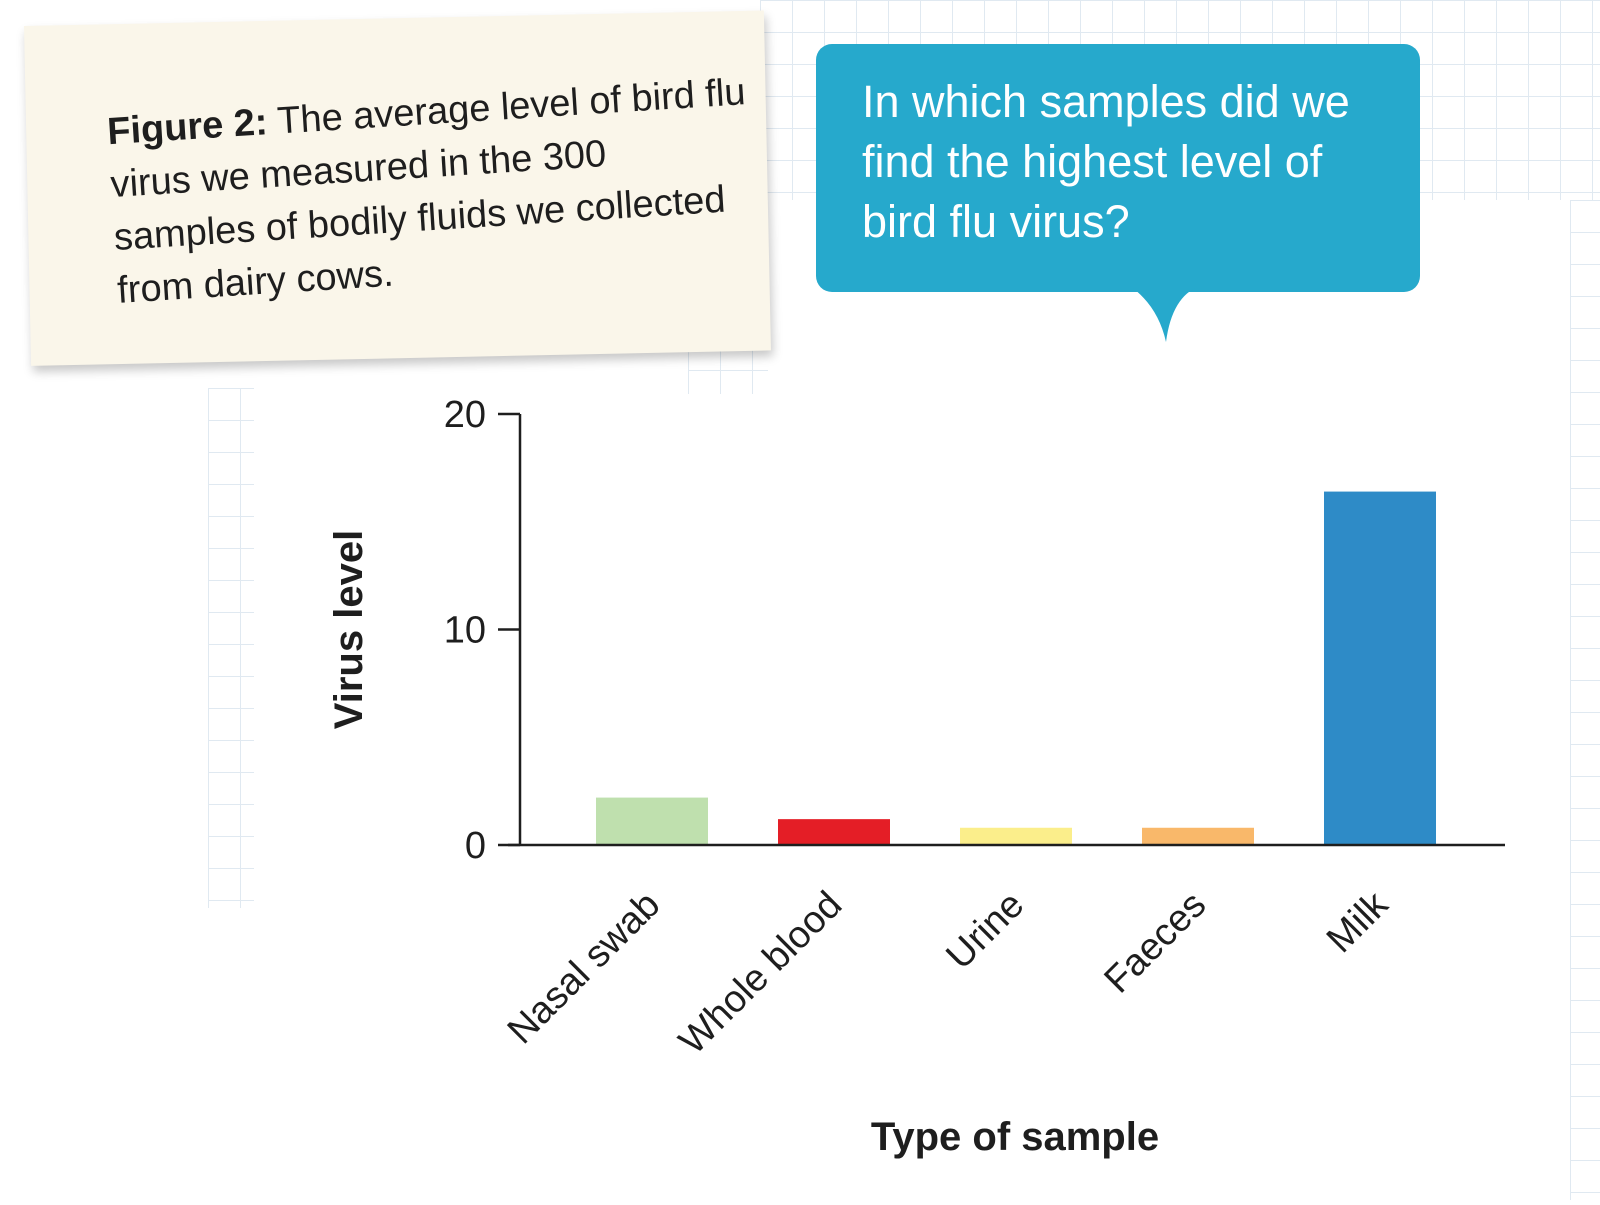 Image resolution: width=1600 pixels, height=1205 pixels. What do you see at coordinates (760, 973) in the screenshot?
I see `x-tick-label: Whole blood` at bounding box center [760, 973].